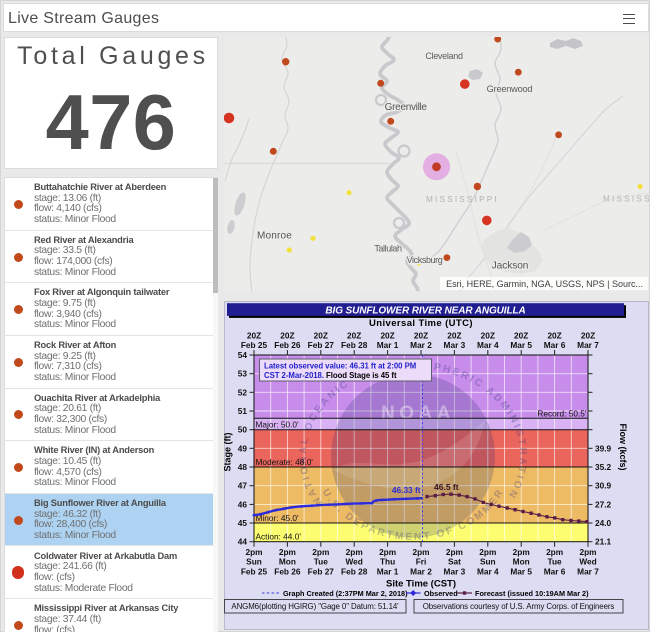 The image size is (650, 632). Describe the element at coordinates (603, 523) in the screenshot. I see `svg-text: 24.0` at that location.